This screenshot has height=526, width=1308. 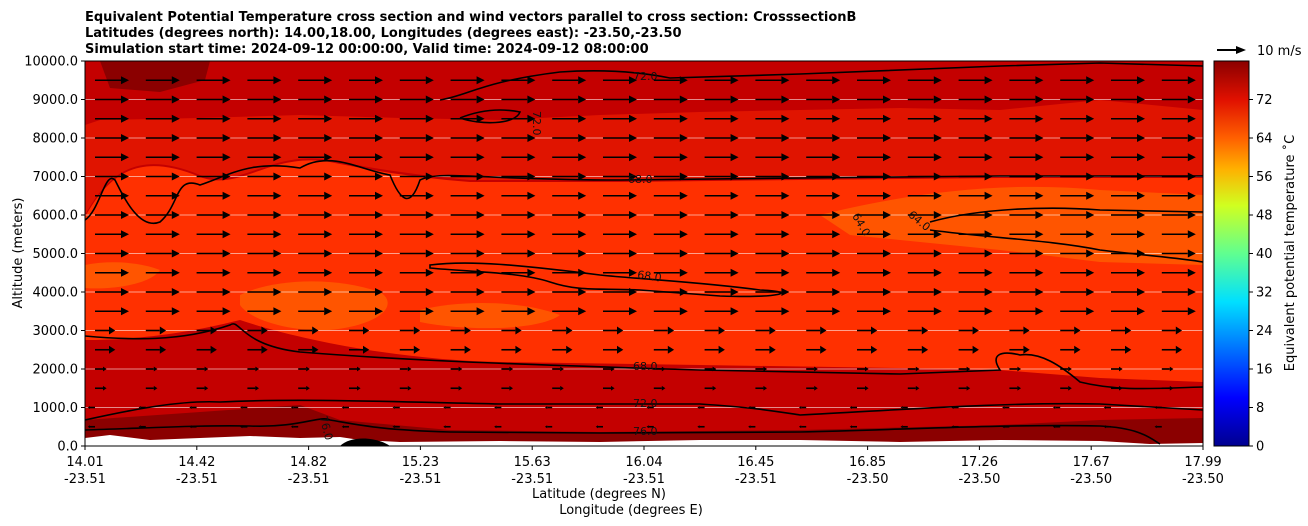 I want to click on x-tick-label-lon: -23.50, so click(x=868, y=479).